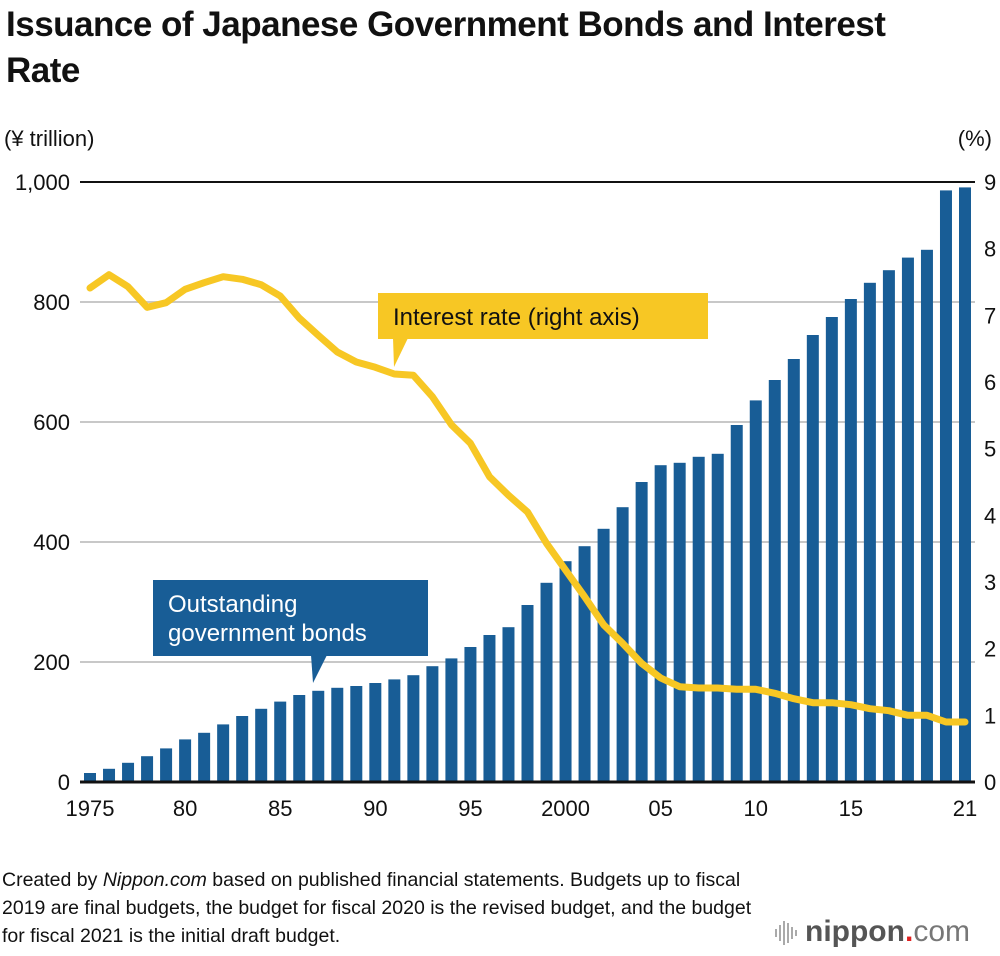 The image size is (1000, 956). I want to click on left-axis-ticks: 0 200 400 600 800 1,000, so click(42, 482).